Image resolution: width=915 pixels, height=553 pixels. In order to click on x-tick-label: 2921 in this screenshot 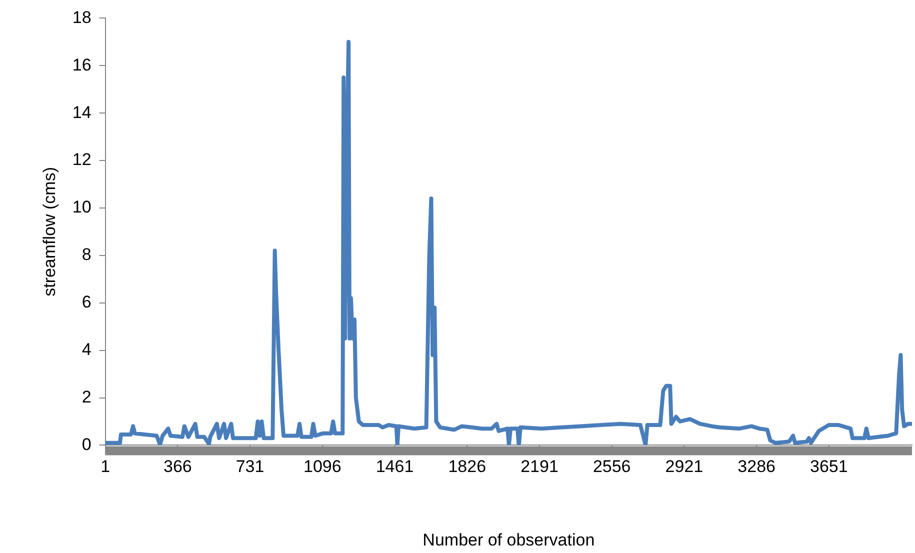, I will do `click(684, 466)`.